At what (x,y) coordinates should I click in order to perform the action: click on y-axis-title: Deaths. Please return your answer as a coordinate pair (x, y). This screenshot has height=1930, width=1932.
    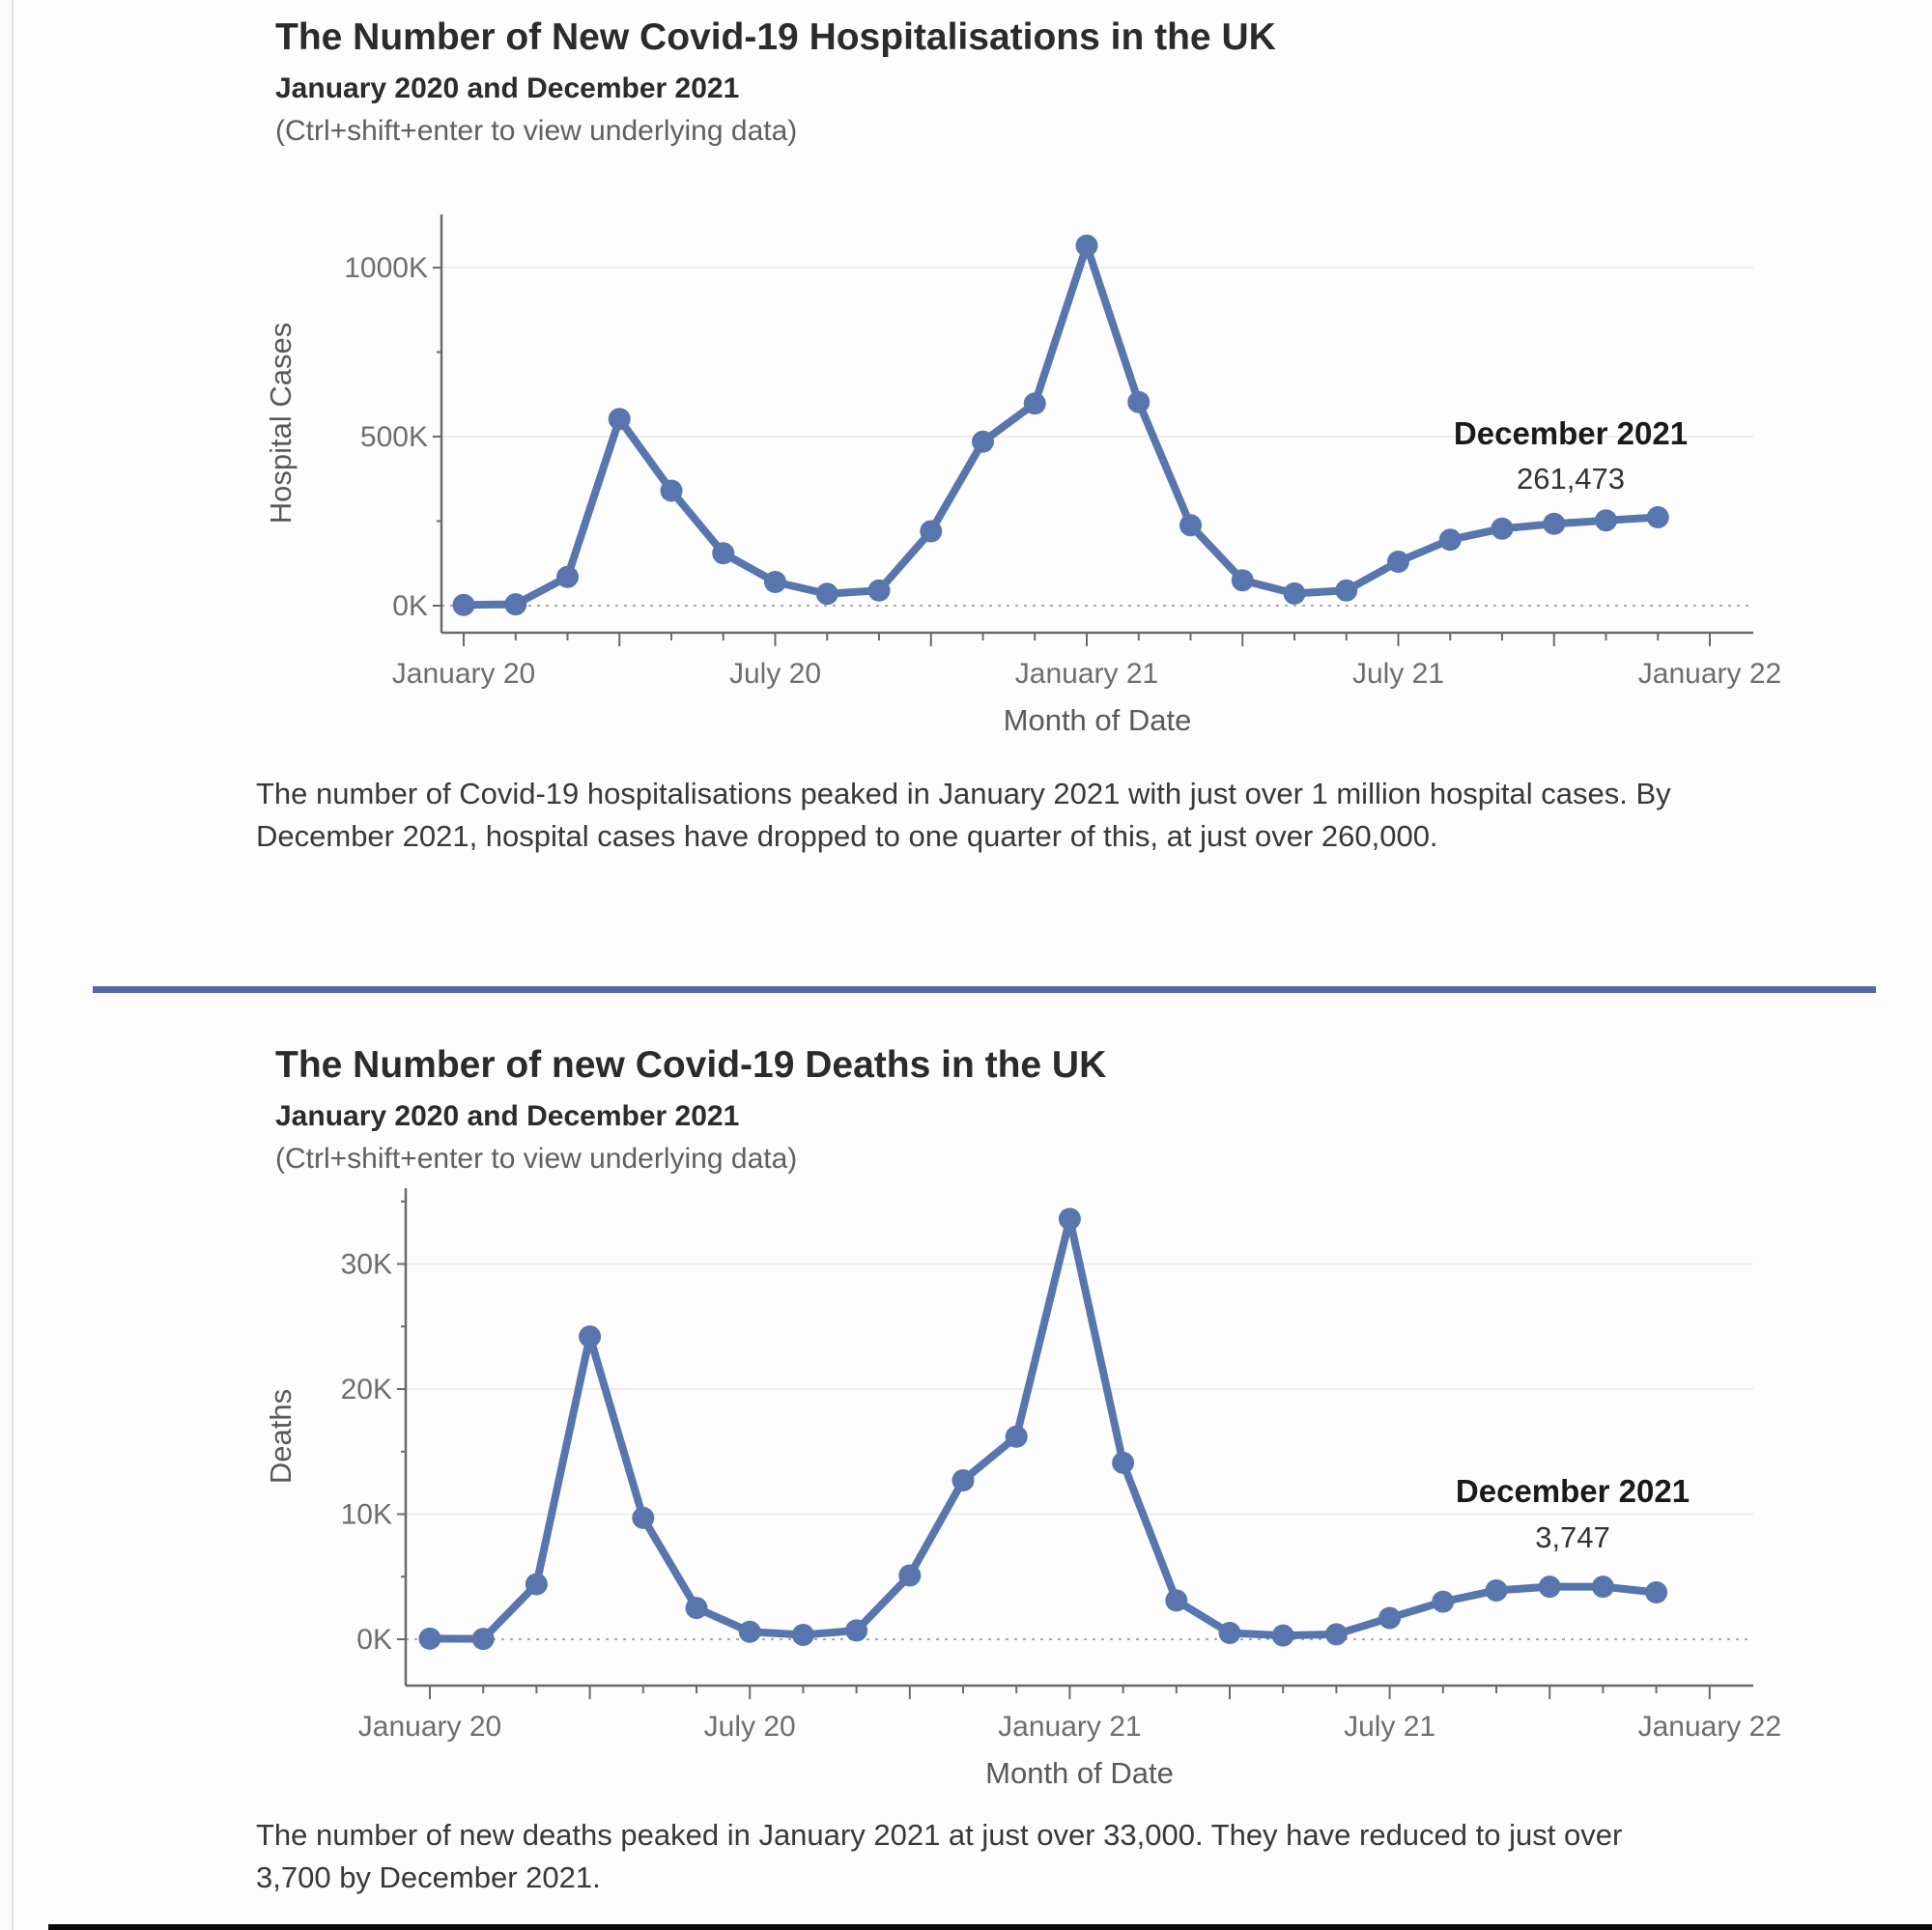
    Looking at the image, I should click on (281, 1437).